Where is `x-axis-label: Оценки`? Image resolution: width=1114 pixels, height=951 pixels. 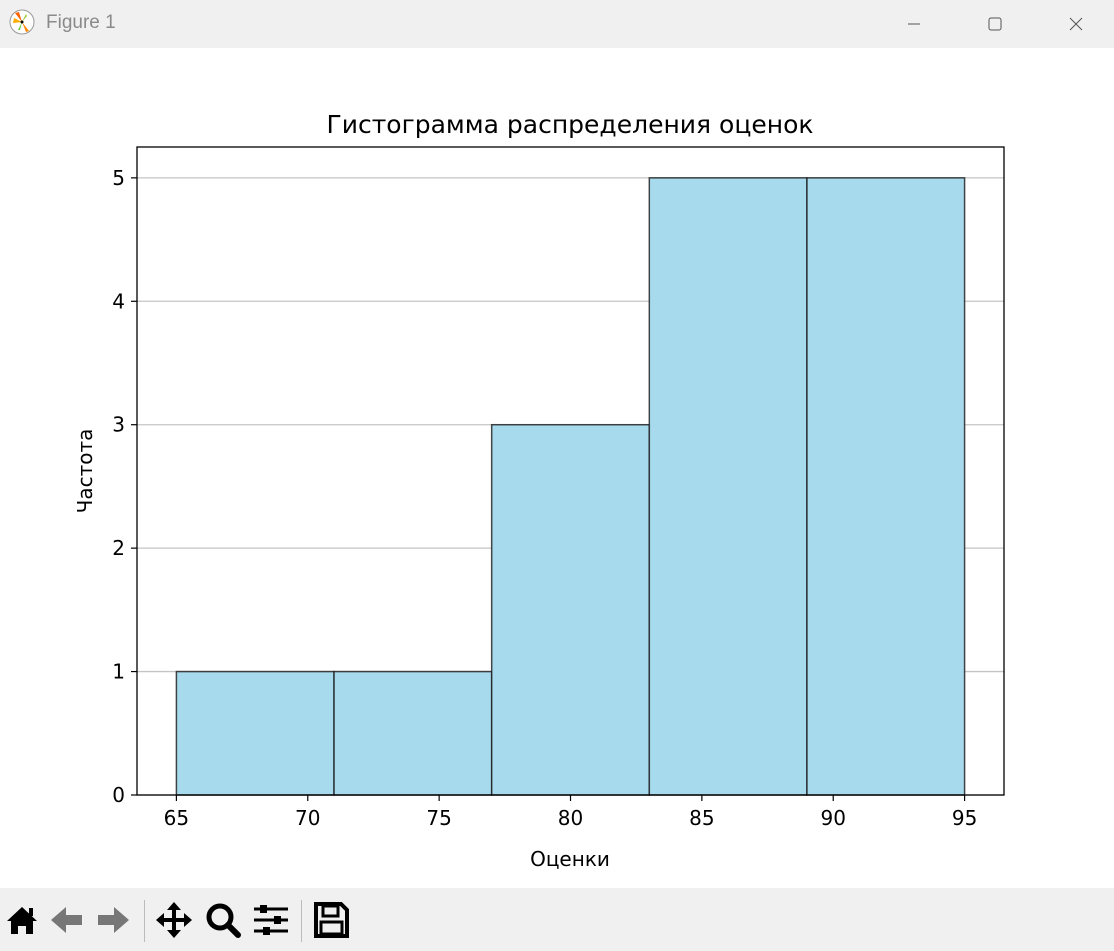 x-axis-label: Оценки is located at coordinates (570, 859).